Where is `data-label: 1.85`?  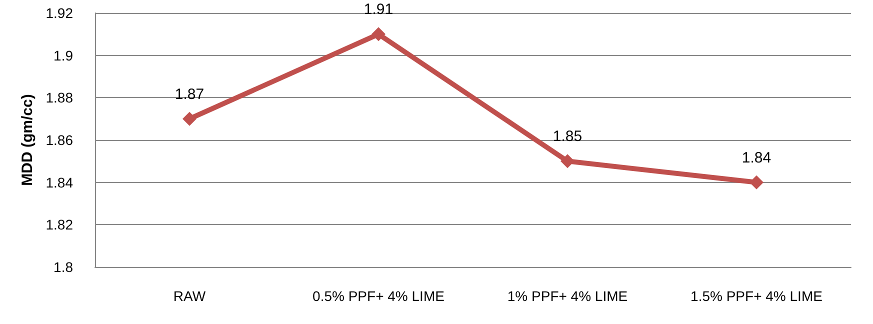 data-label: 1.85 is located at coordinates (567, 137).